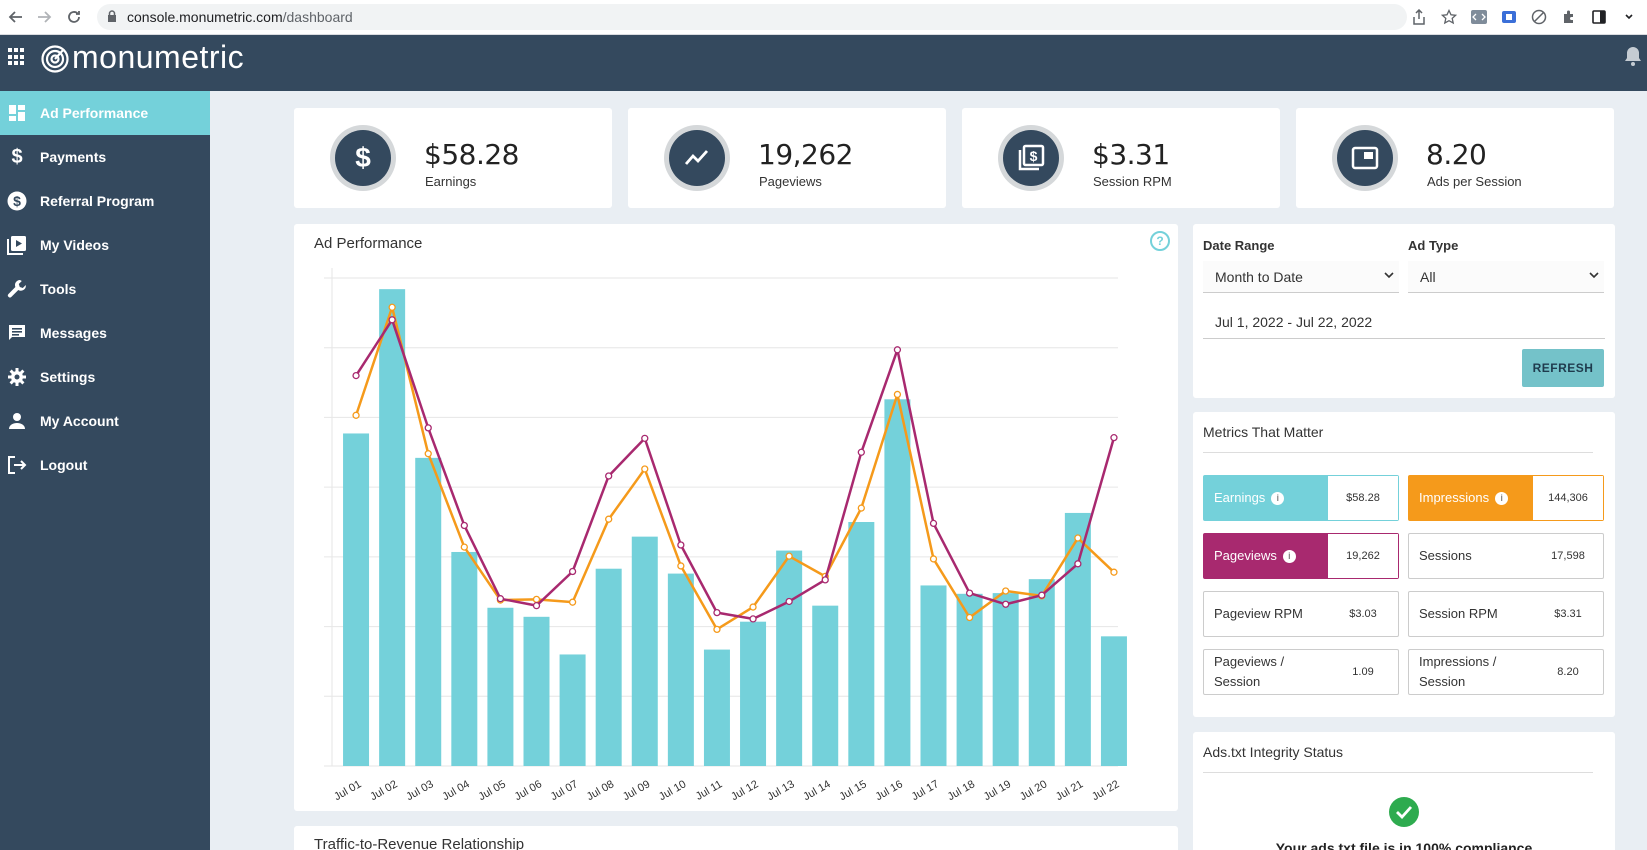  Describe the element at coordinates (105, 333) in the screenshot. I see `sidebar-item-messages: Messages` at that location.